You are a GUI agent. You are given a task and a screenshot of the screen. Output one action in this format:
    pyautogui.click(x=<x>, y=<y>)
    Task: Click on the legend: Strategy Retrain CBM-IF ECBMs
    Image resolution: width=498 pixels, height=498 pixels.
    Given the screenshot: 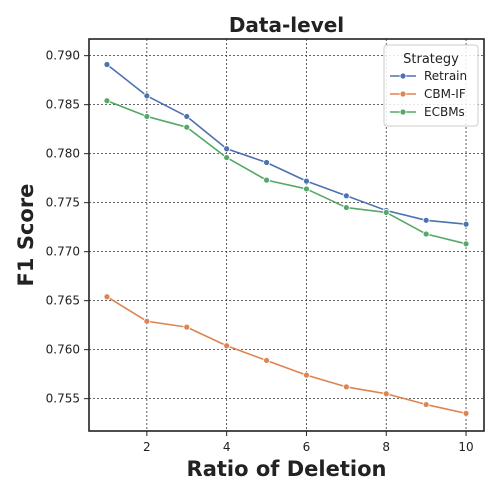 What is the action you would take?
    pyautogui.click(x=431, y=85)
    